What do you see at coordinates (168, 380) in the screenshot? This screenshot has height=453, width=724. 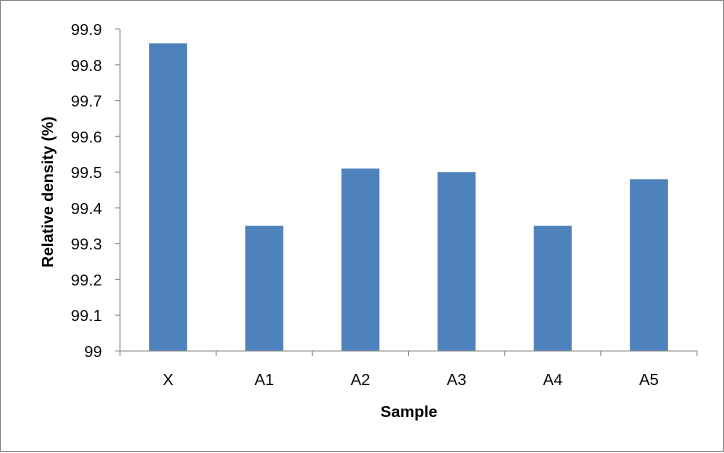 I see `x-tick-label: X` at bounding box center [168, 380].